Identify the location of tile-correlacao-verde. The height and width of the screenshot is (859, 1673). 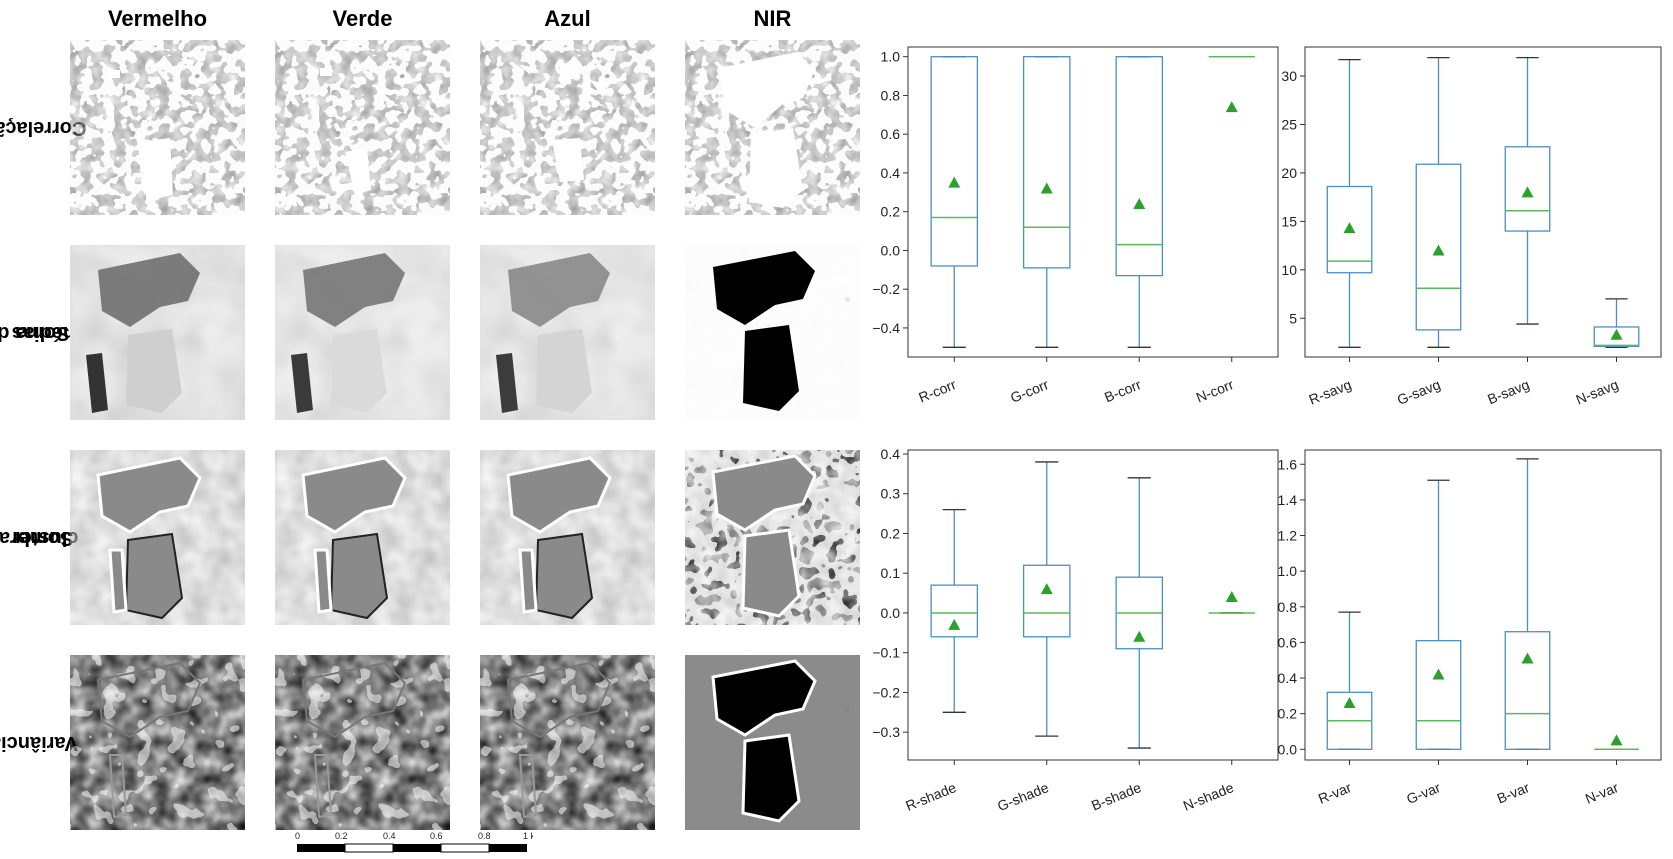
(362, 127).